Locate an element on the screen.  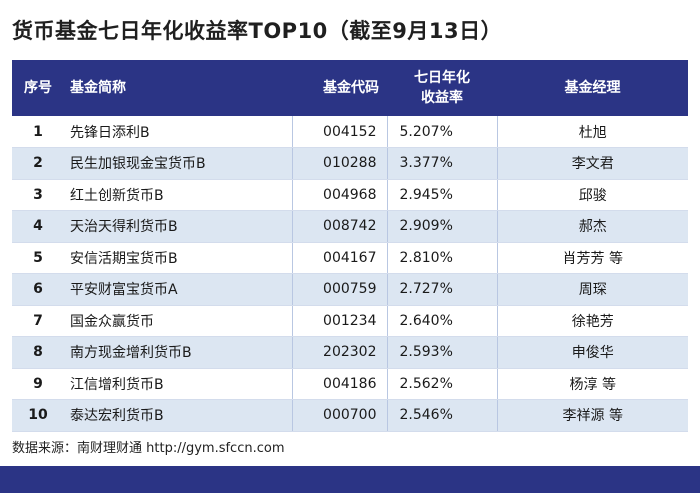
header-name: 基金简称 is located at coordinates (98, 88).